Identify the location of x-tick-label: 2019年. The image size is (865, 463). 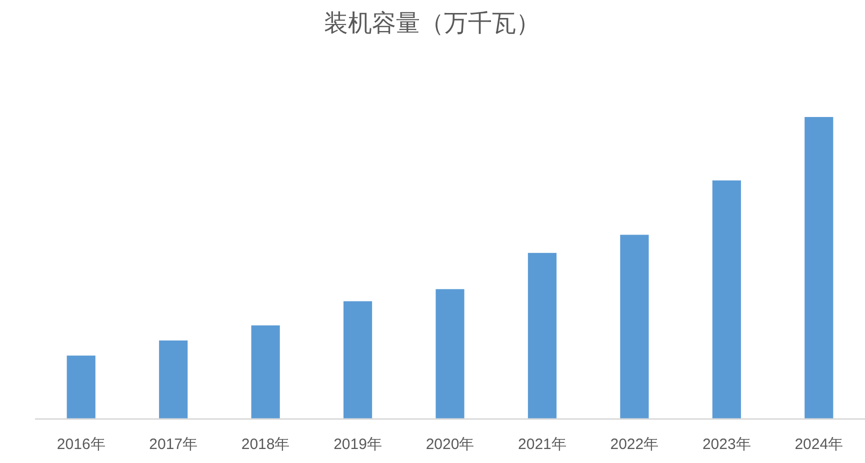
(358, 444).